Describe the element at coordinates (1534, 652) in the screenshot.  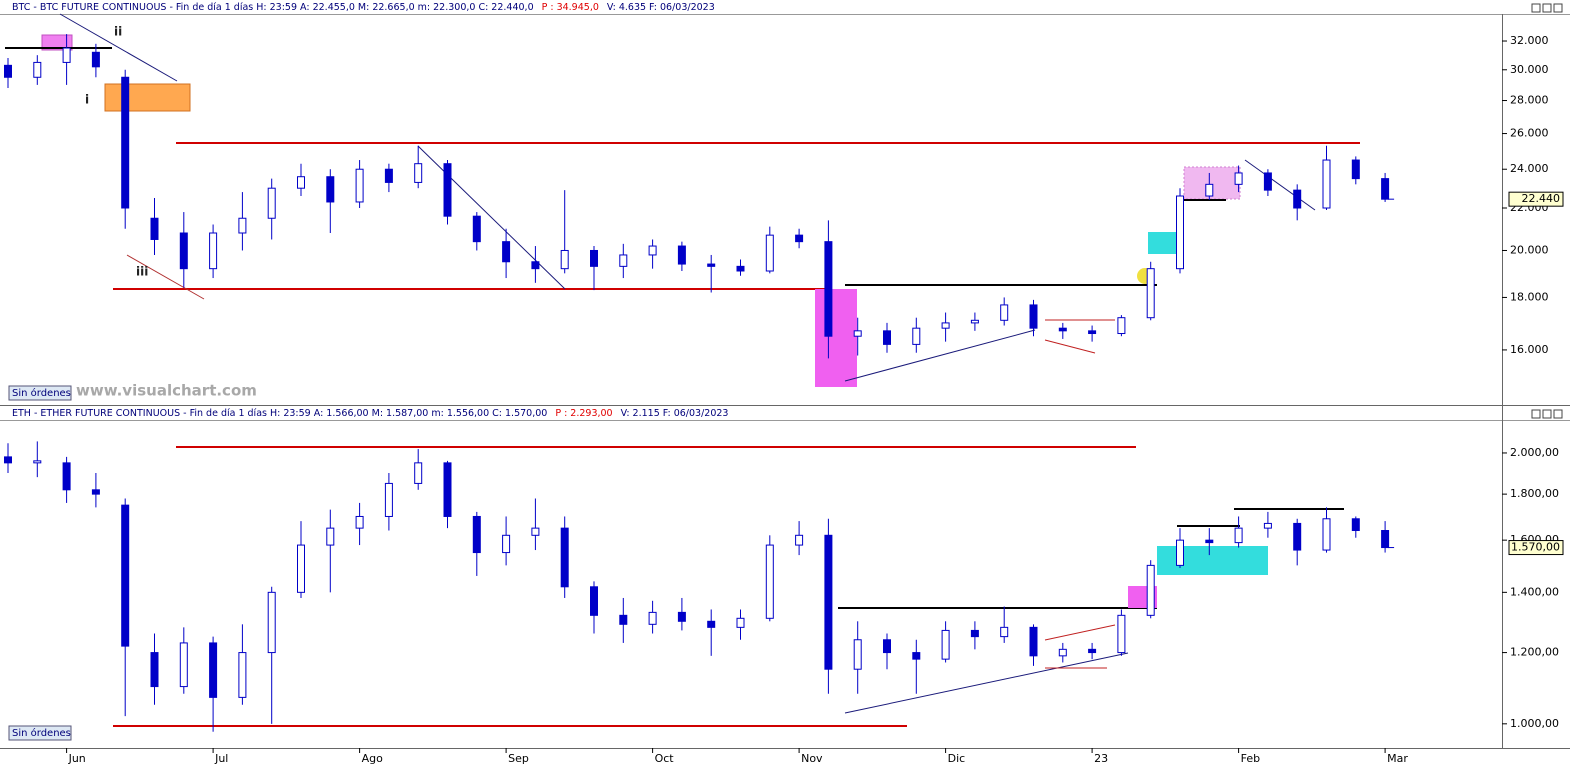
I see `y-tick-label: 1.200,00` at that location.